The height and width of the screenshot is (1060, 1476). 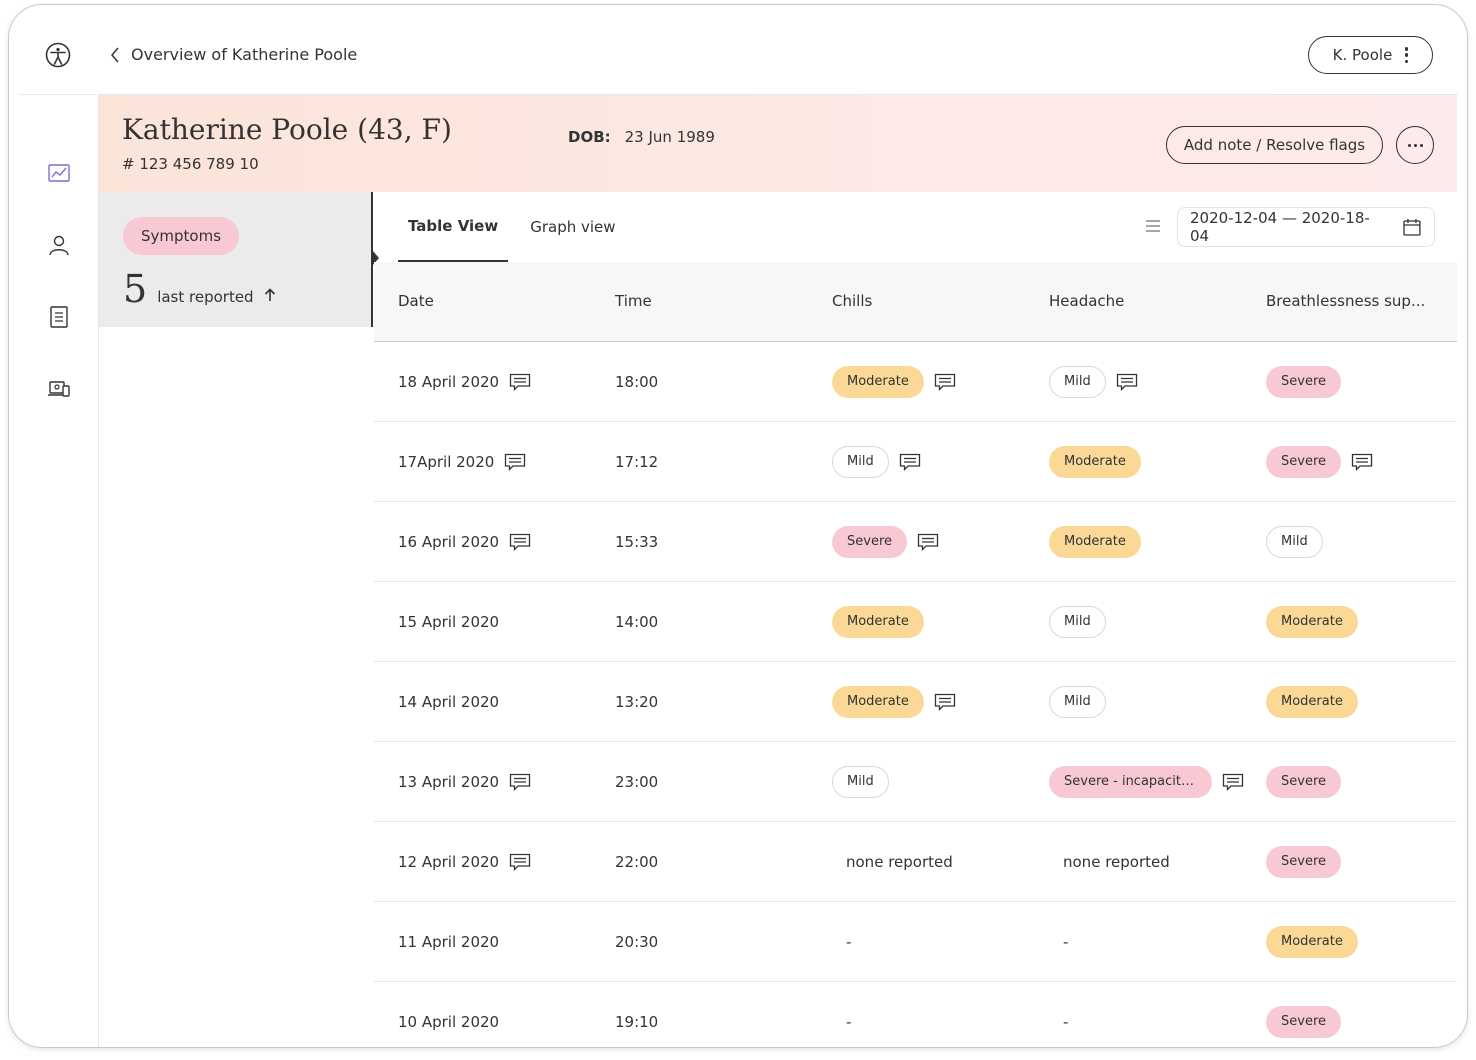 I want to click on tab-graph-view: Graph view, so click(x=573, y=227).